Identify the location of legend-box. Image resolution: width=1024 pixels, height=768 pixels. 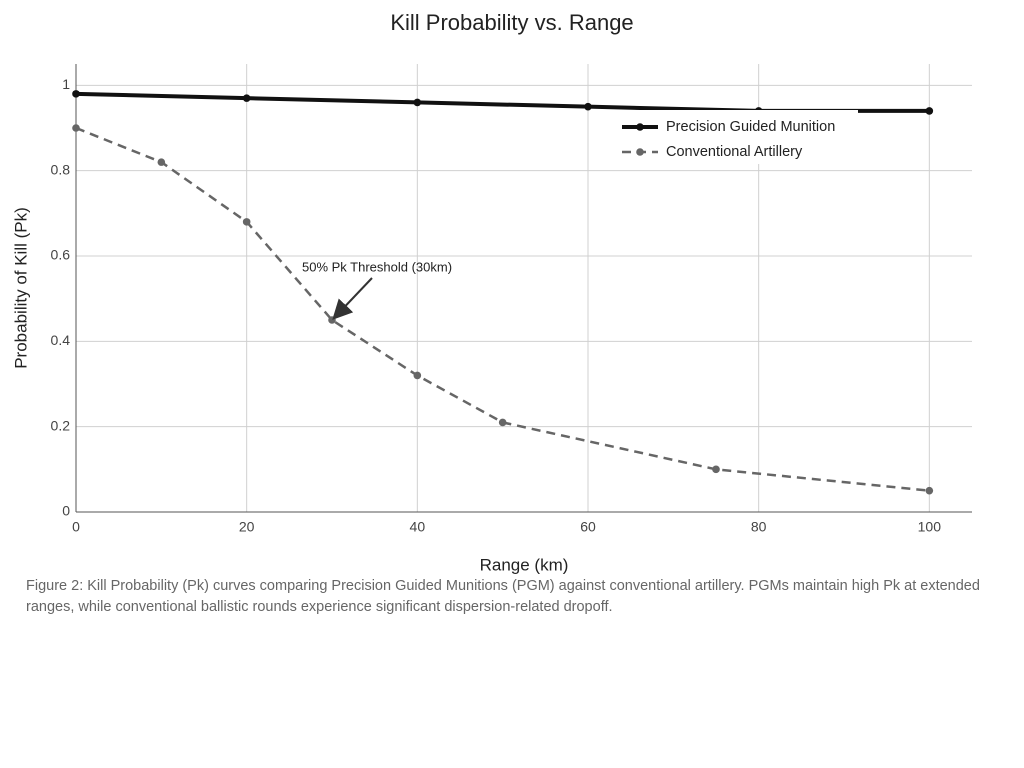
(735, 137).